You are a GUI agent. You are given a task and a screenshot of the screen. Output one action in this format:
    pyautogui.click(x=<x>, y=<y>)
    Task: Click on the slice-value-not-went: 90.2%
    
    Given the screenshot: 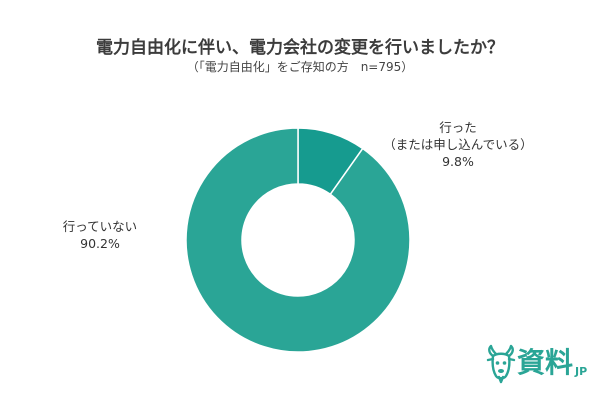 What is the action you would take?
    pyautogui.click(x=100, y=243)
    